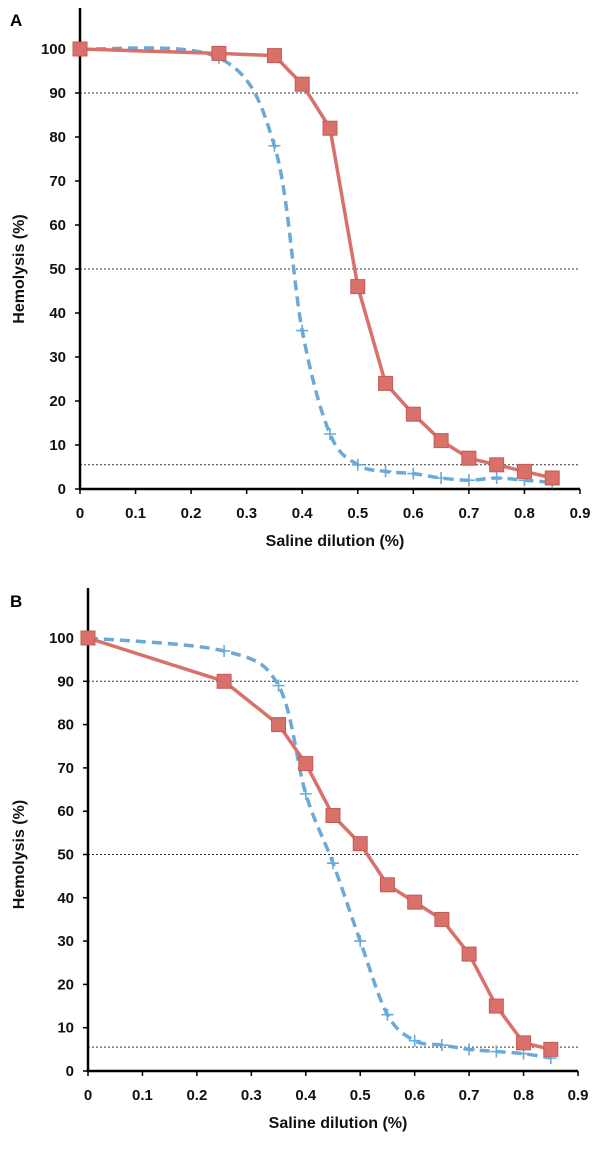  Describe the element at coordinates (360, 1095) in the screenshot. I see `x-tick-label: 0.5` at that location.